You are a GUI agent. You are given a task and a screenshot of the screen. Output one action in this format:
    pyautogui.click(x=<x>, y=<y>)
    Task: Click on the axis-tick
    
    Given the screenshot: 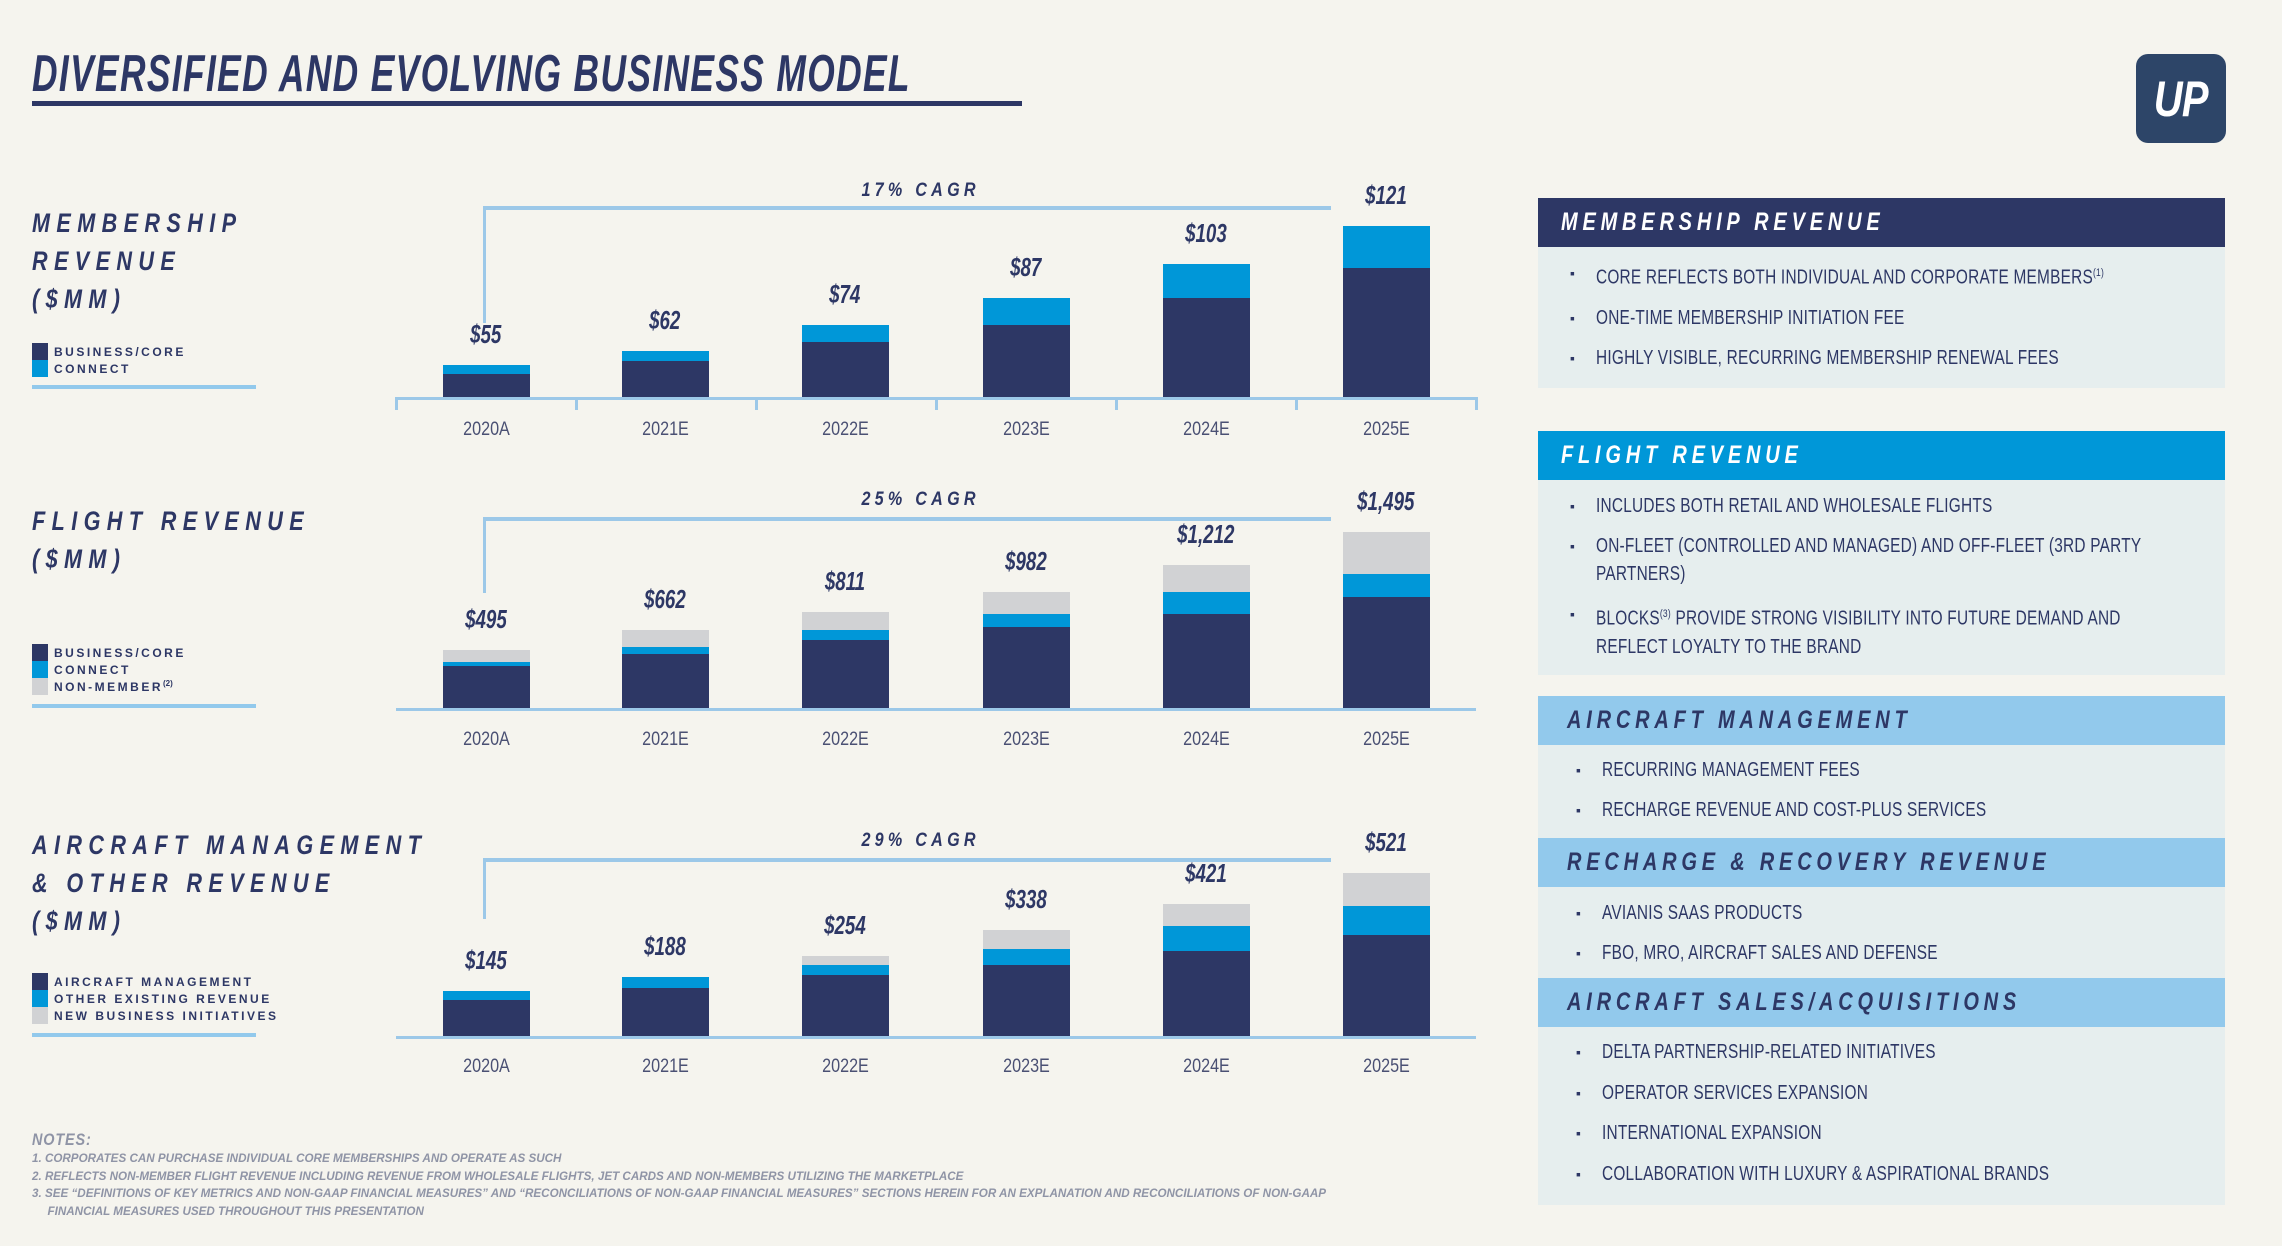 What is the action you would take?
    pyautogui.click(x=576, y=403)
    